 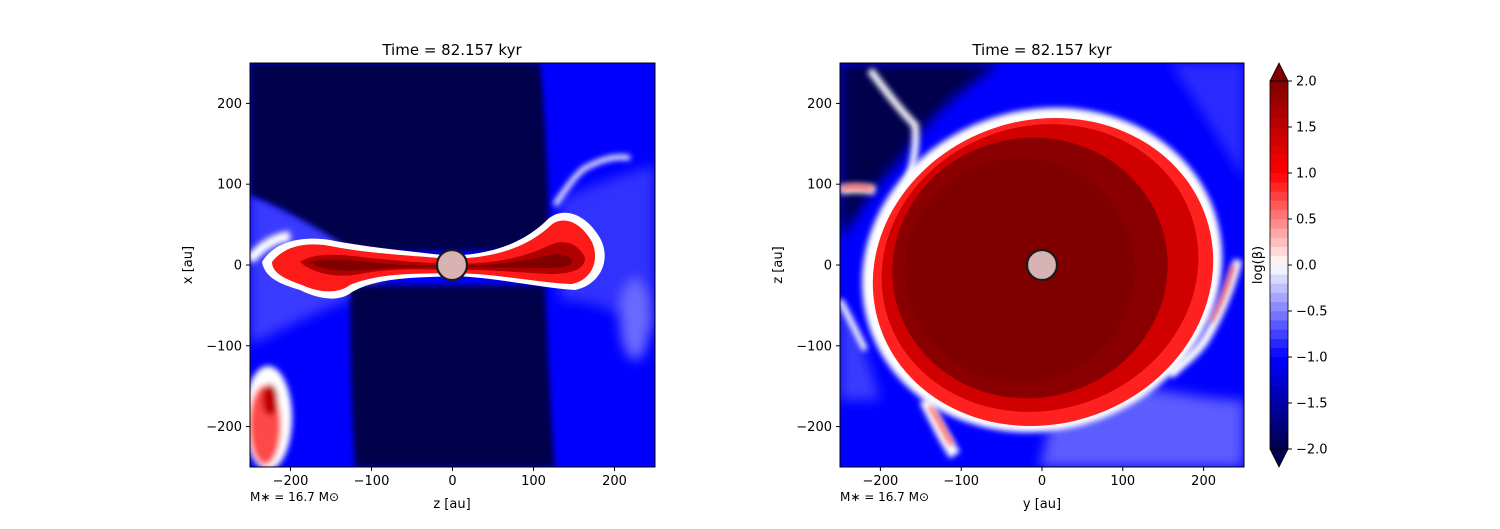 What do you see at coordinates (1258, 265) in the screenshot?
I see `colorbar-label: log(β)` at bounding box center [1258, 265].